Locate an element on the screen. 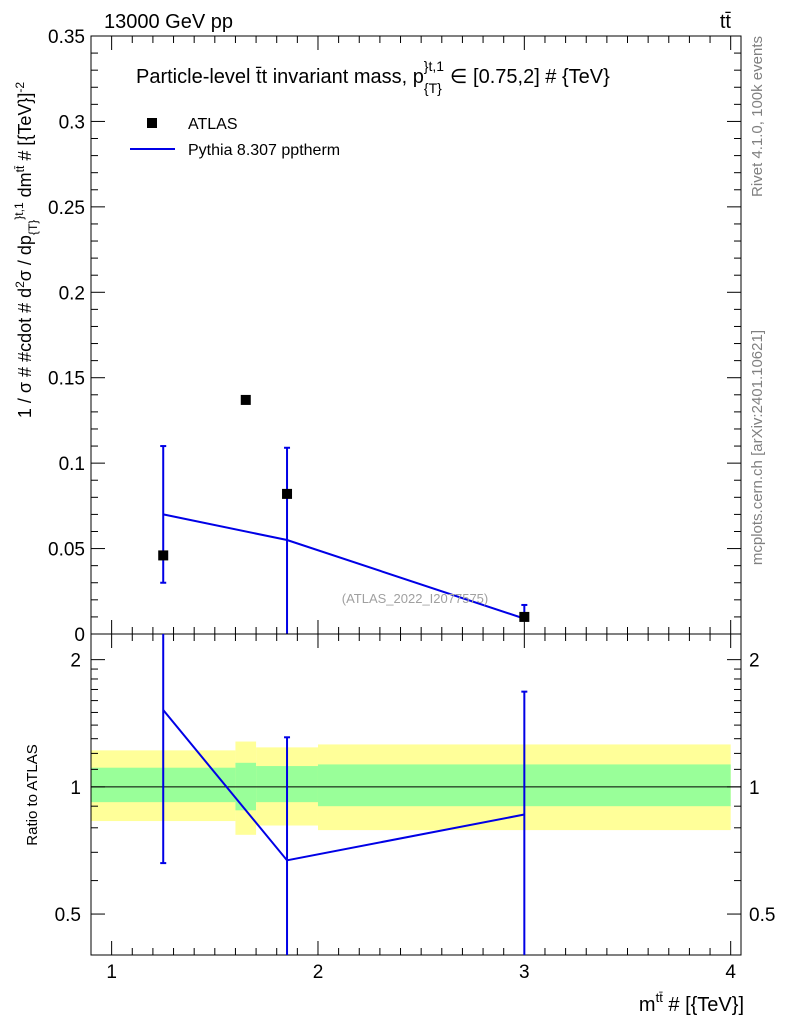  chart-title-suffix: ∈ [0.75,2] # {TeV} is located at coordinates (530, 77).